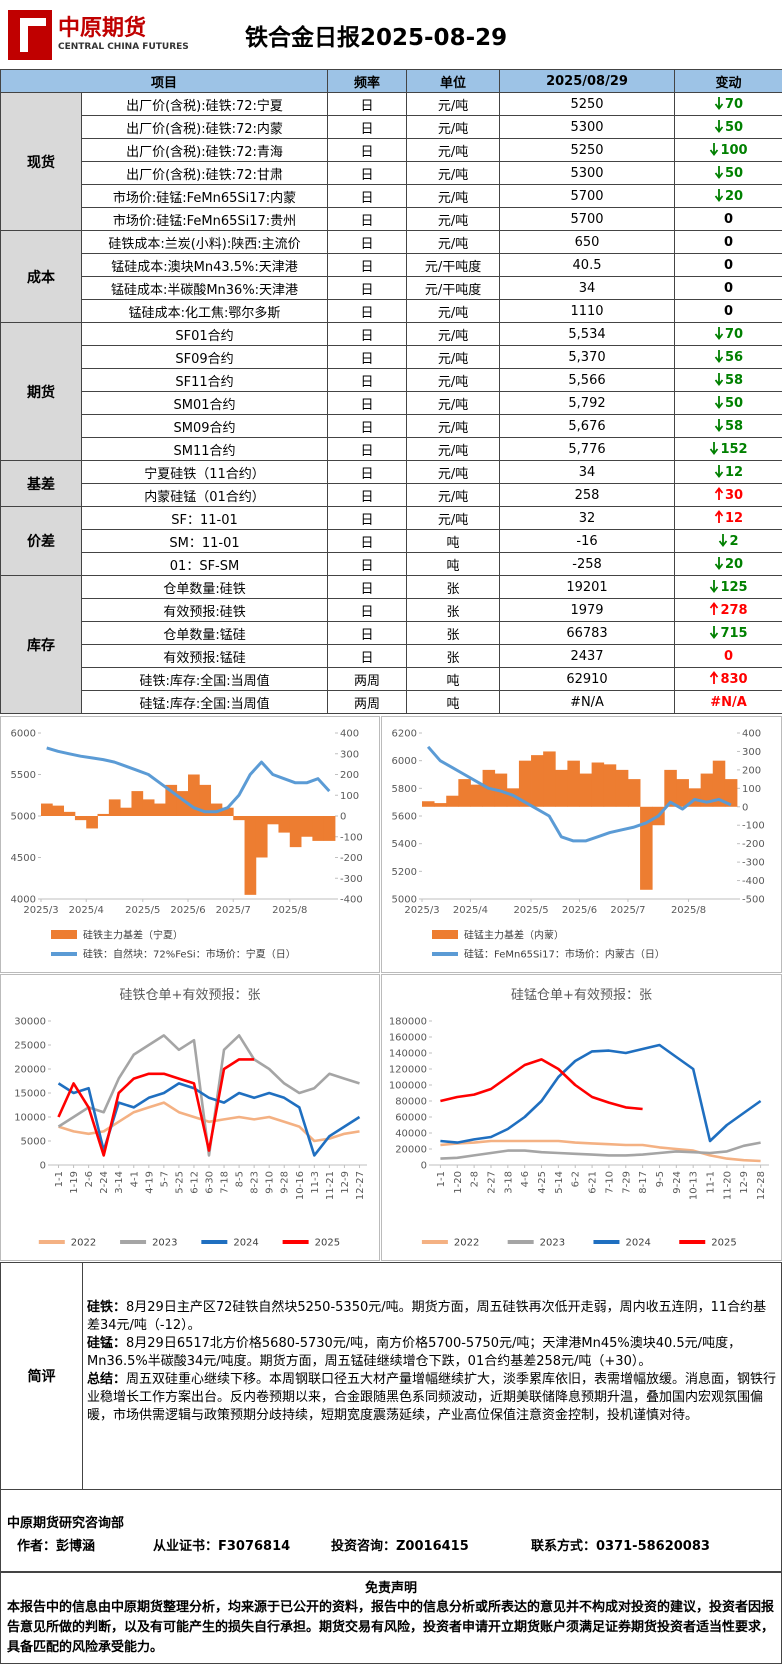 This screenshot has width=782, height=1664. Describe the element at coordinates (541, 1084) in the screenshot. I see `line-series` at that location.